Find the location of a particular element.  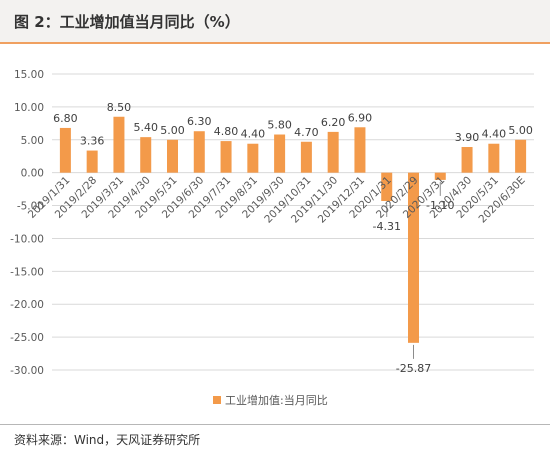

y-tick-label: 10.00 is located at coordinates (29, 108).